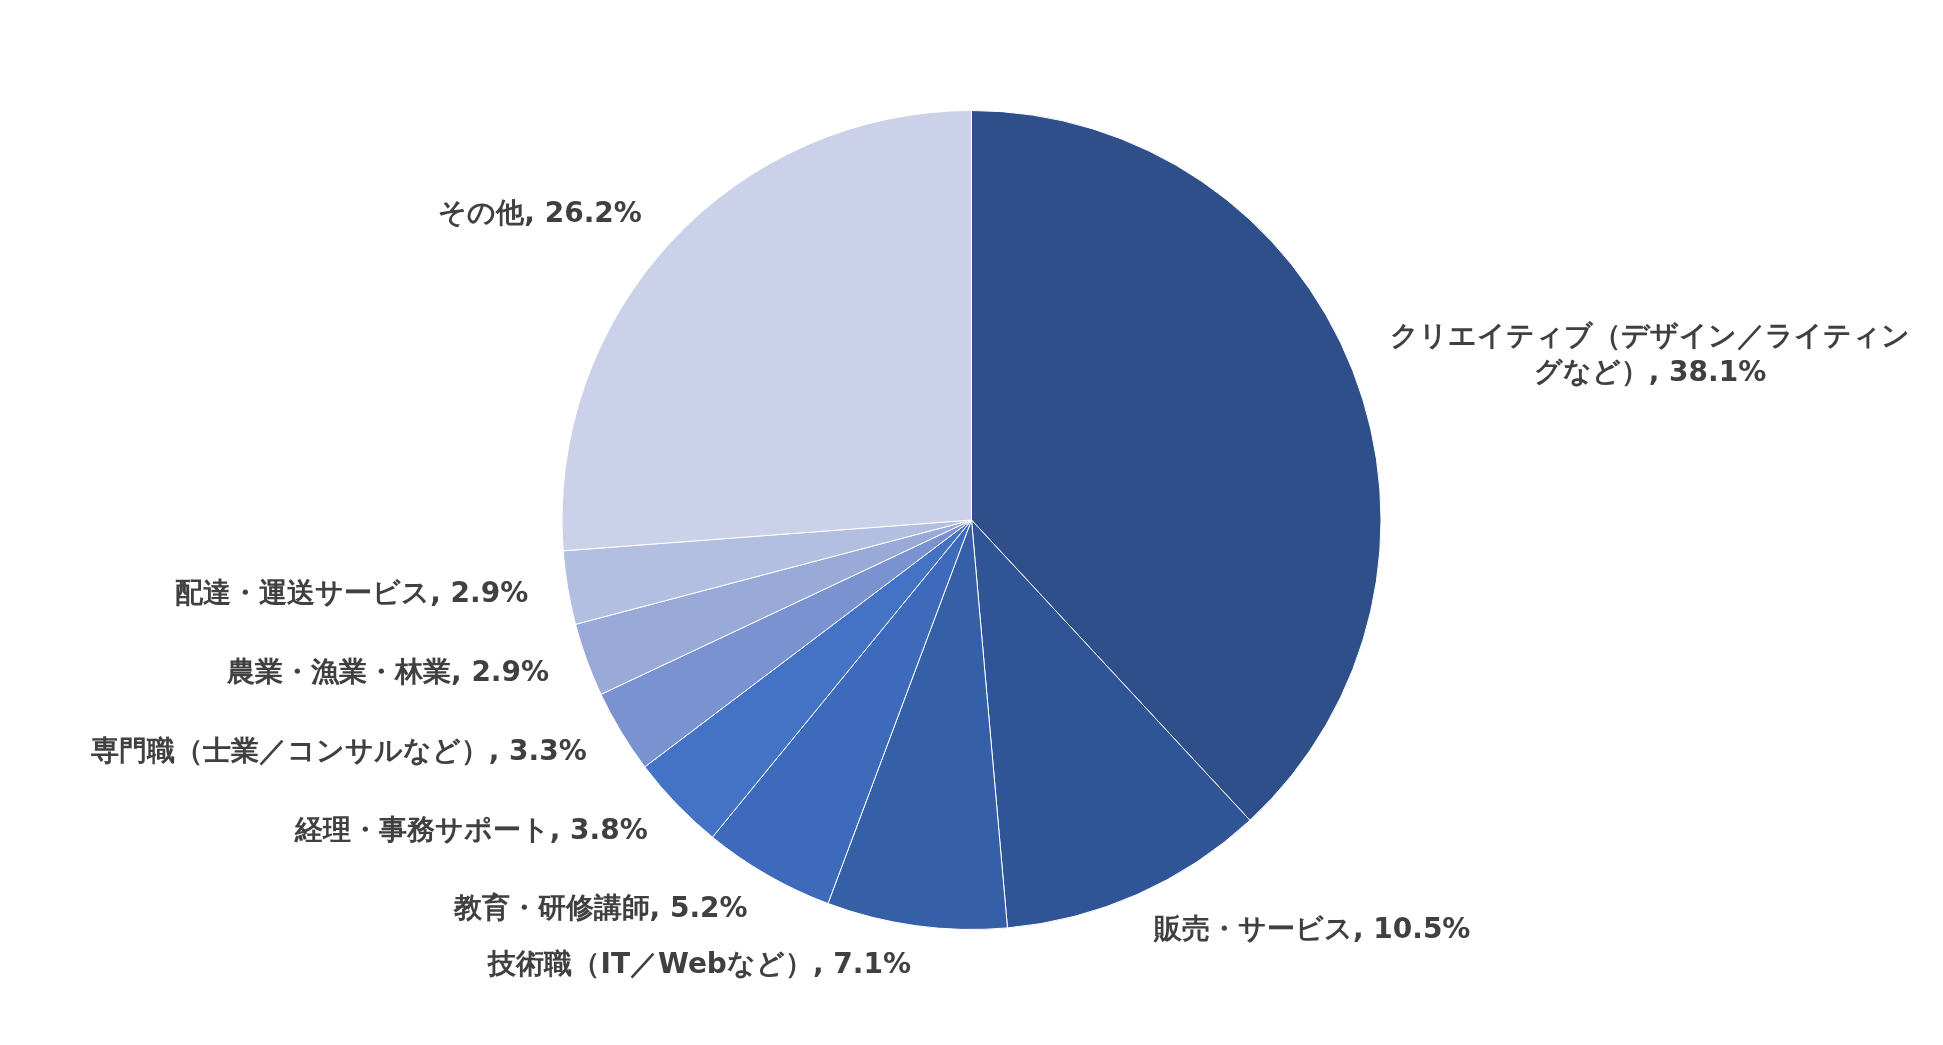 The width and height of the screenshot is (1943, 1045). I want to click on slice-label: 配達・運送サービス, 2.9%, so click(352, 592).